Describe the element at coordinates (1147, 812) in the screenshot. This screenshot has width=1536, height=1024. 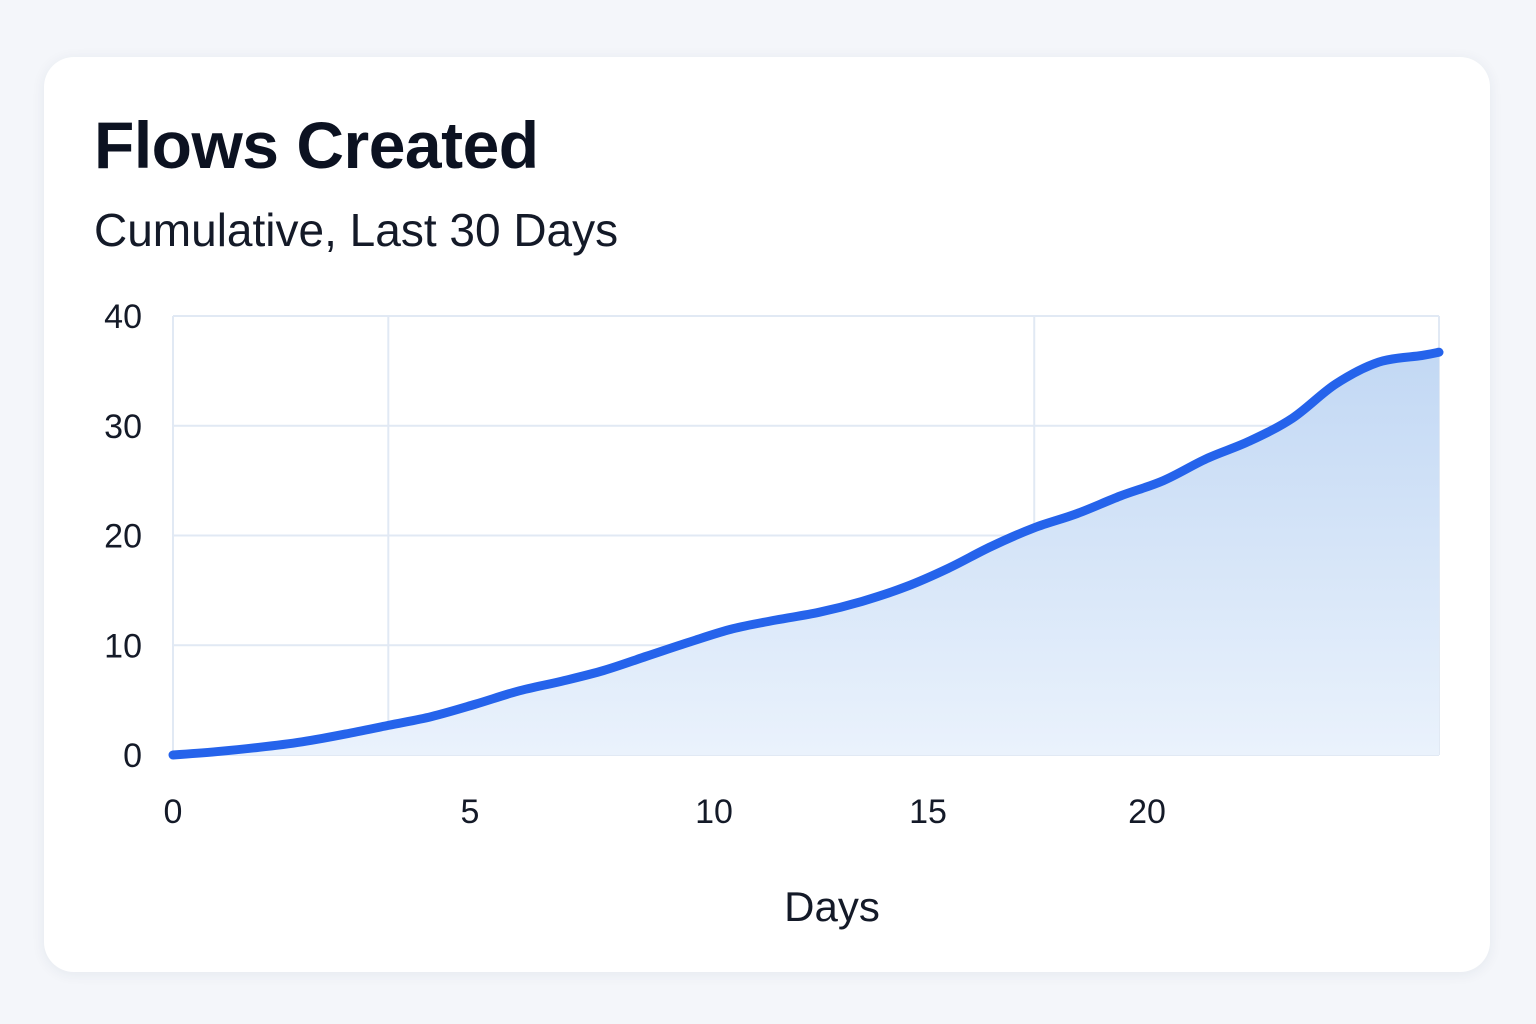
I see `x-tick-label-20: 20` at that location.